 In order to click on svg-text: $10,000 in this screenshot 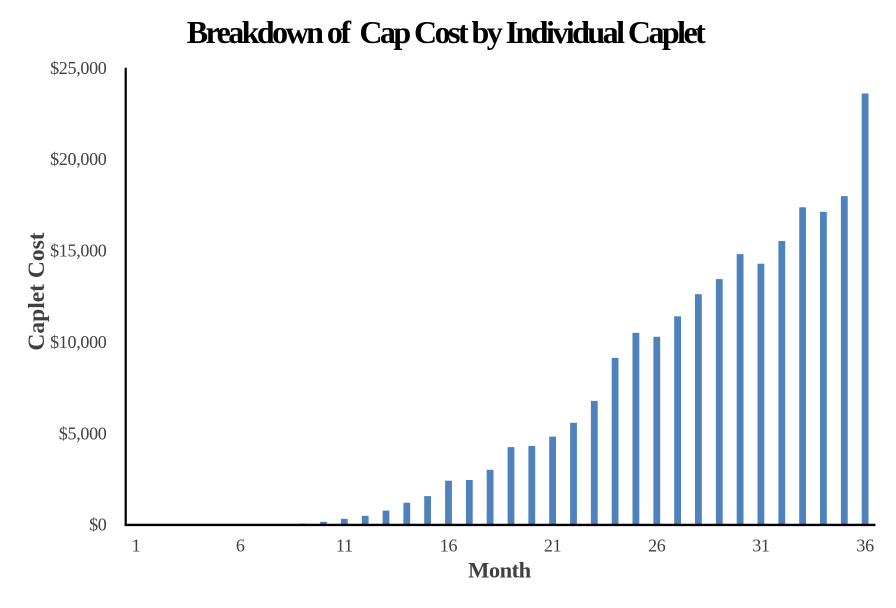, I will do `click(78, 342)`.